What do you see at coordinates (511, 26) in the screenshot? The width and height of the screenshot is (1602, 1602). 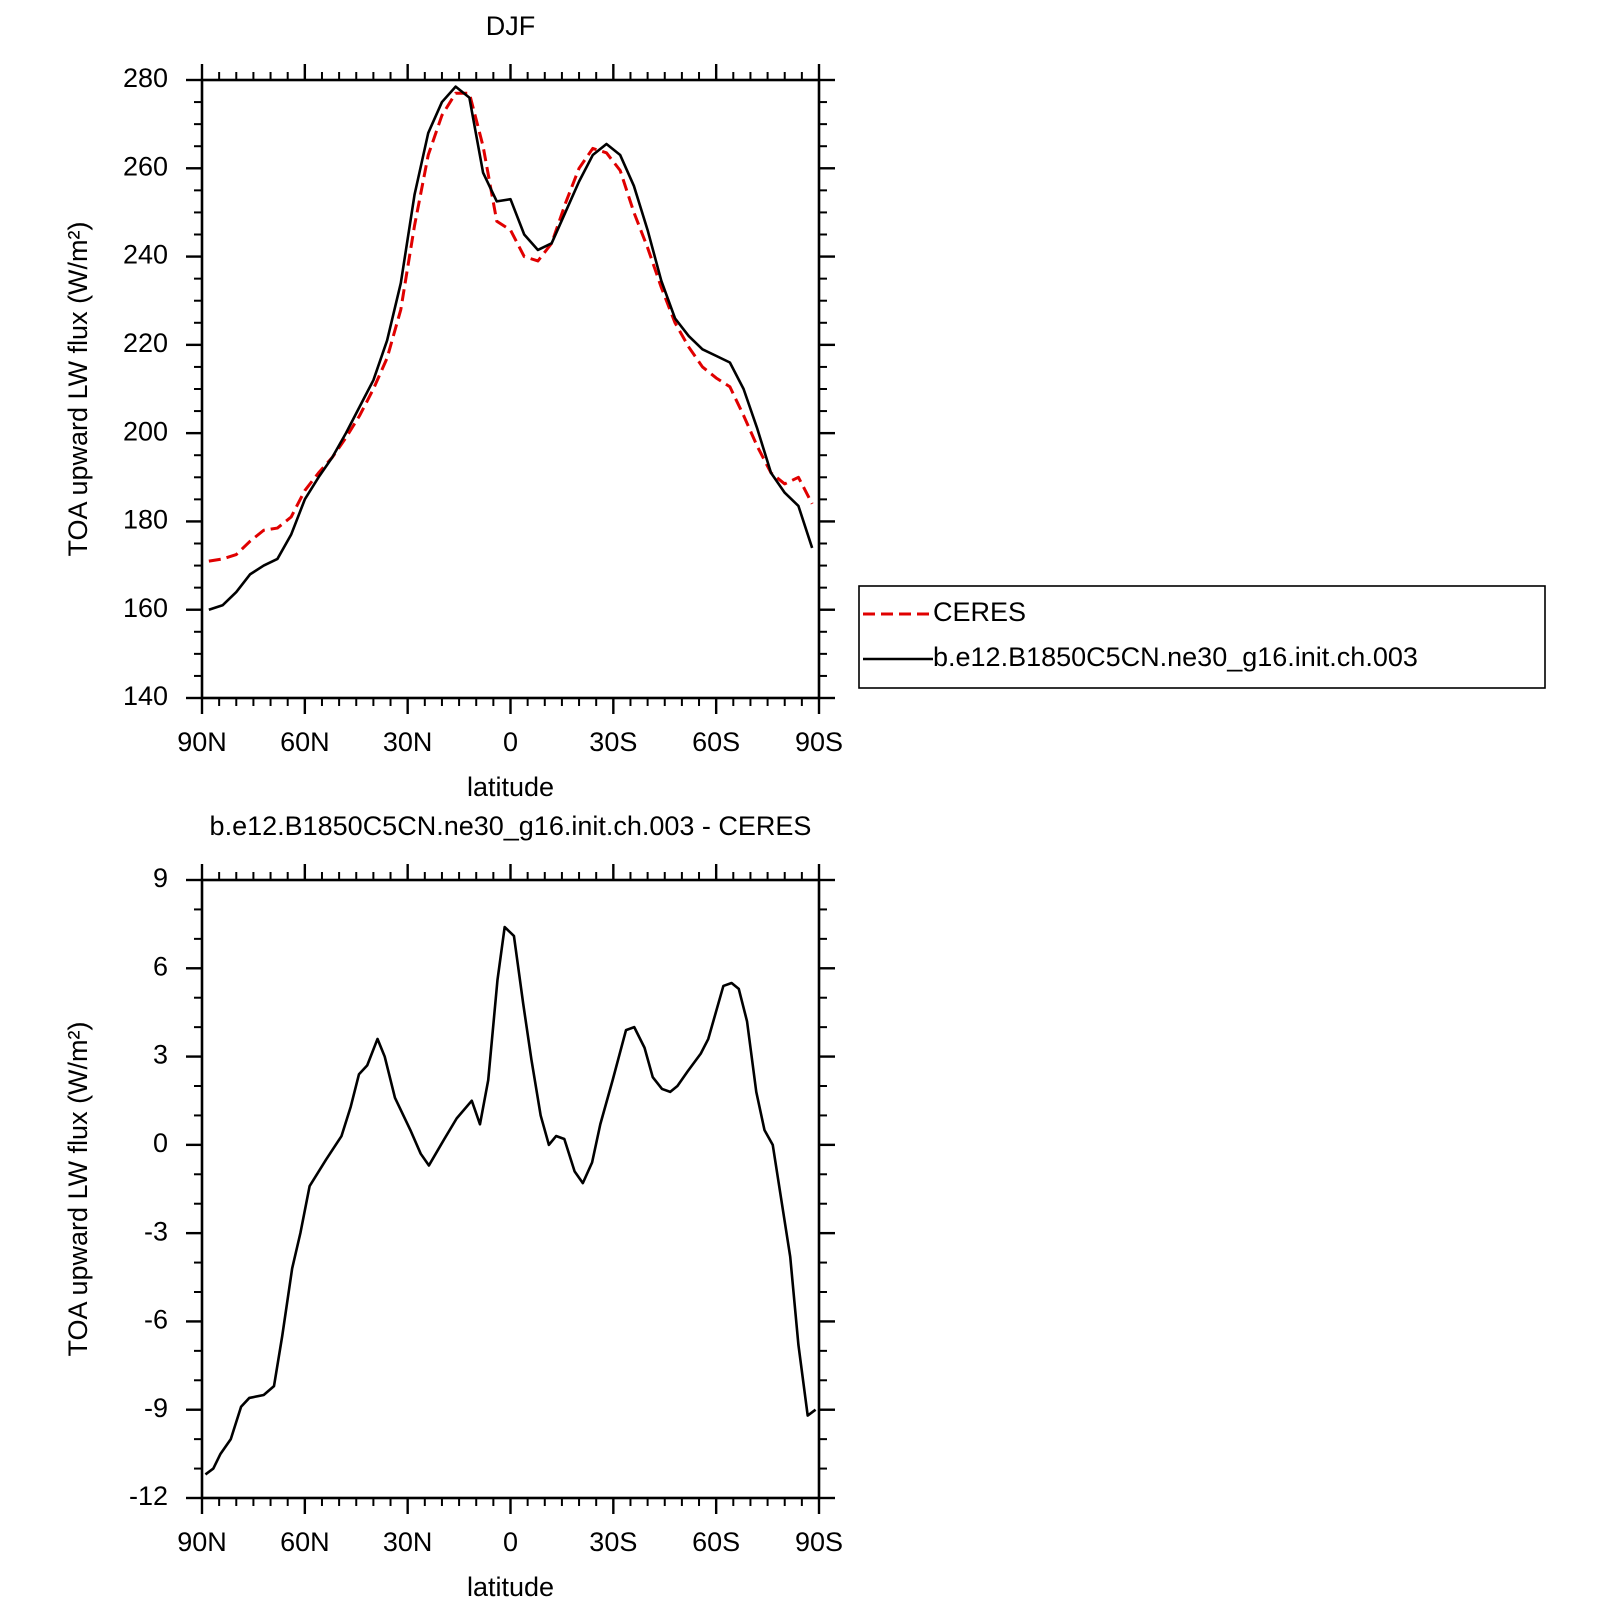 I see `chart-title: DJF` at bounding box center [511, 26].